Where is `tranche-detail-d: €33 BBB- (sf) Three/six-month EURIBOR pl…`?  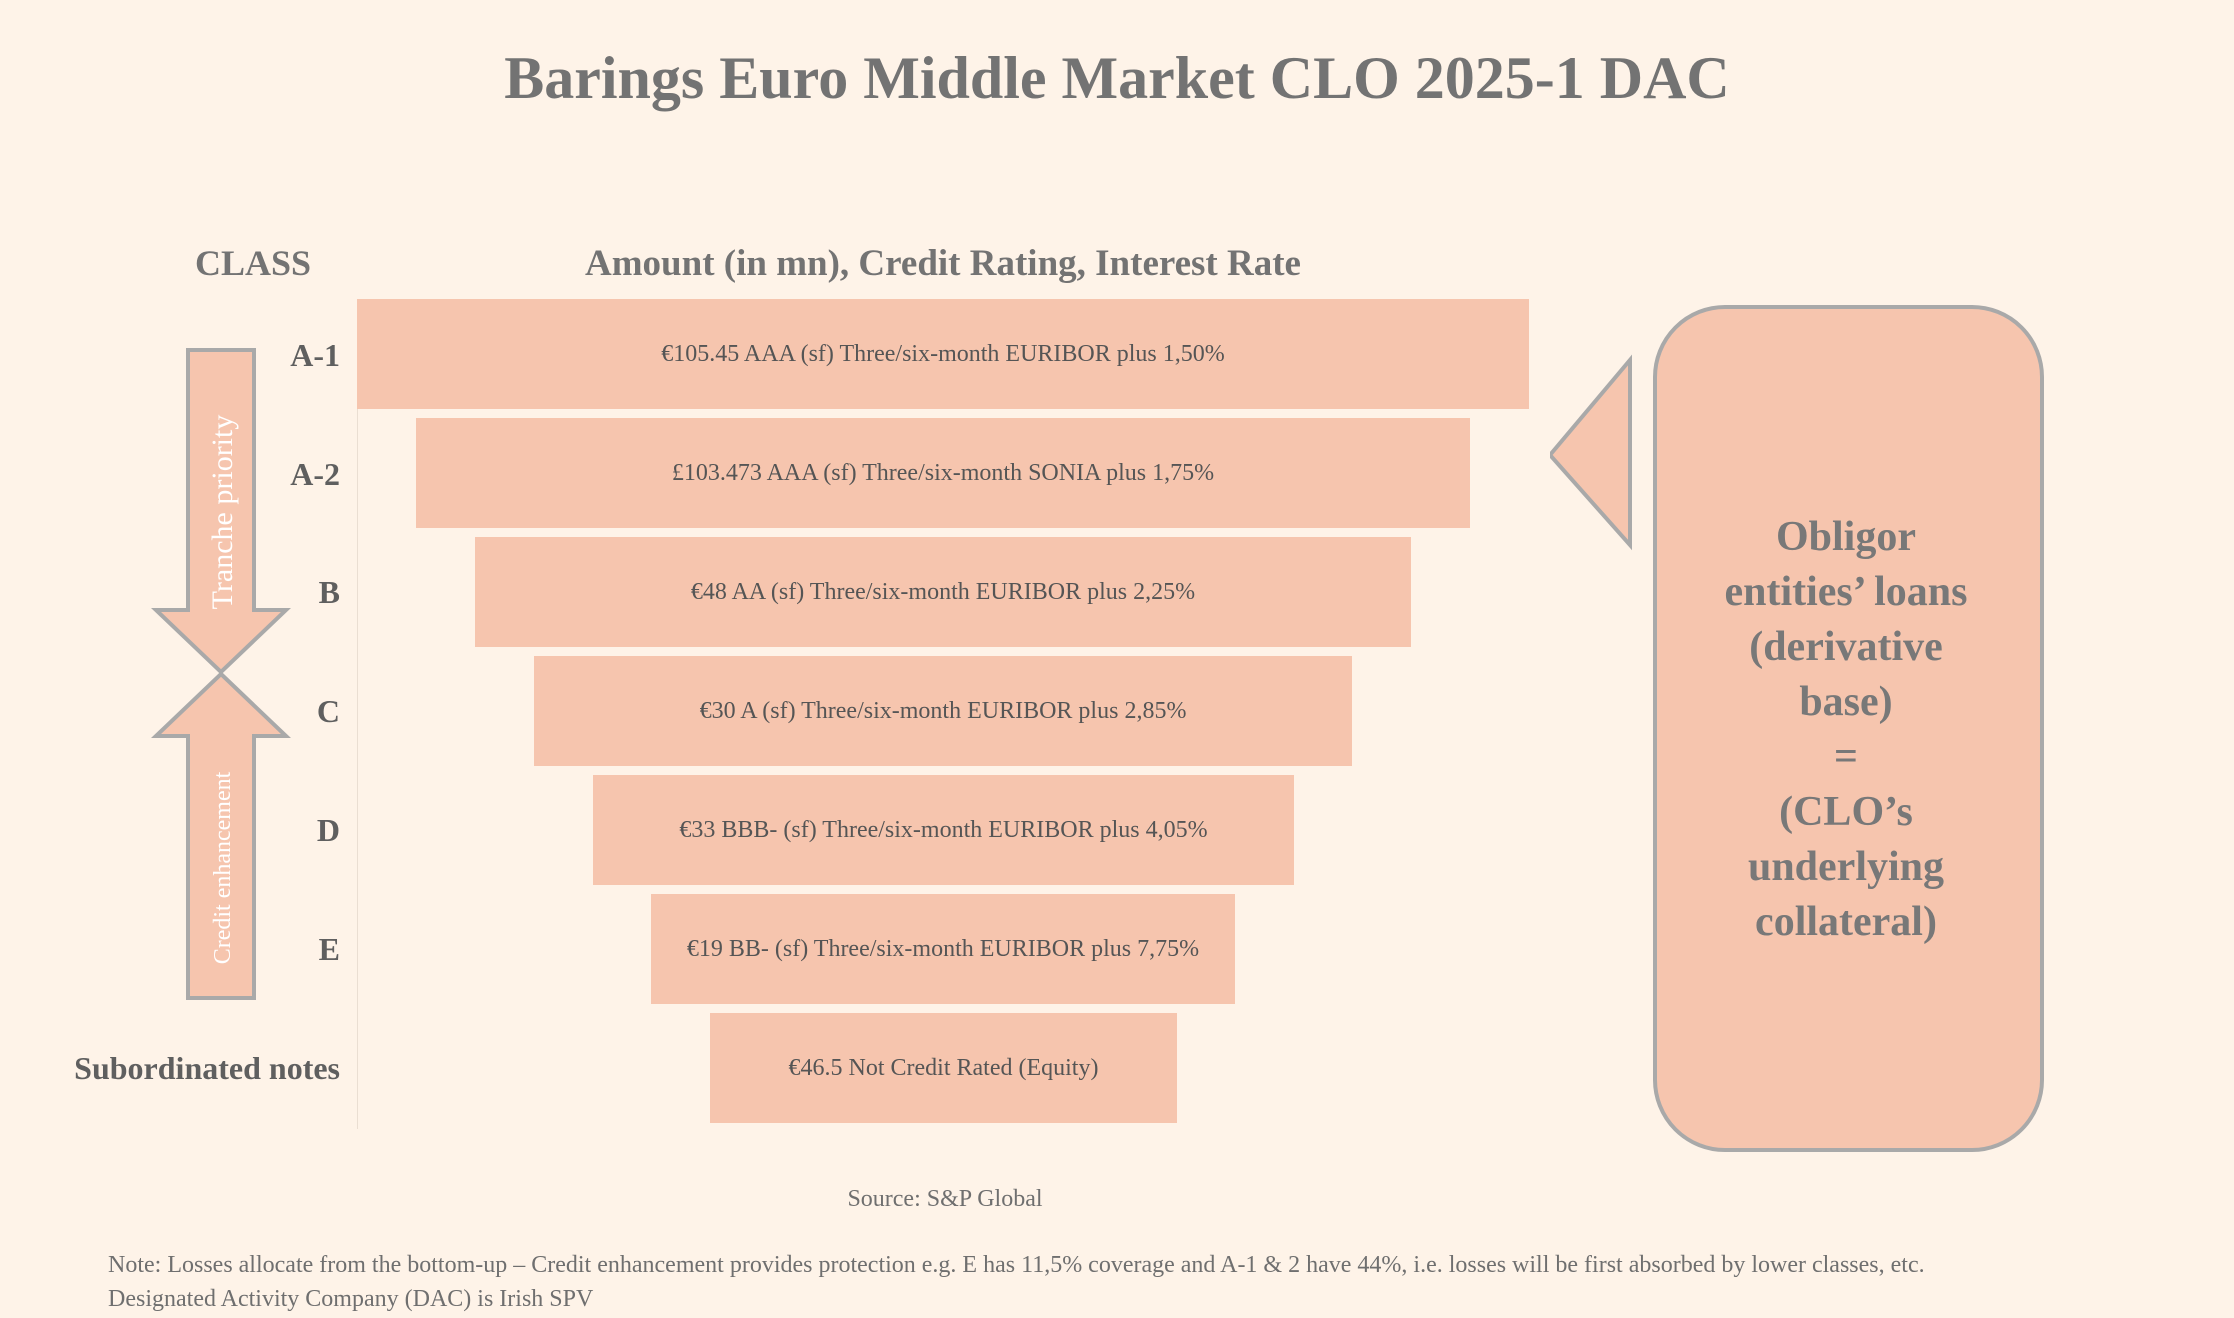 tranche-detail-d: €33 BBB- (sf) Three/six-month EURIBOR pl… is located at coordinates (943, 829).